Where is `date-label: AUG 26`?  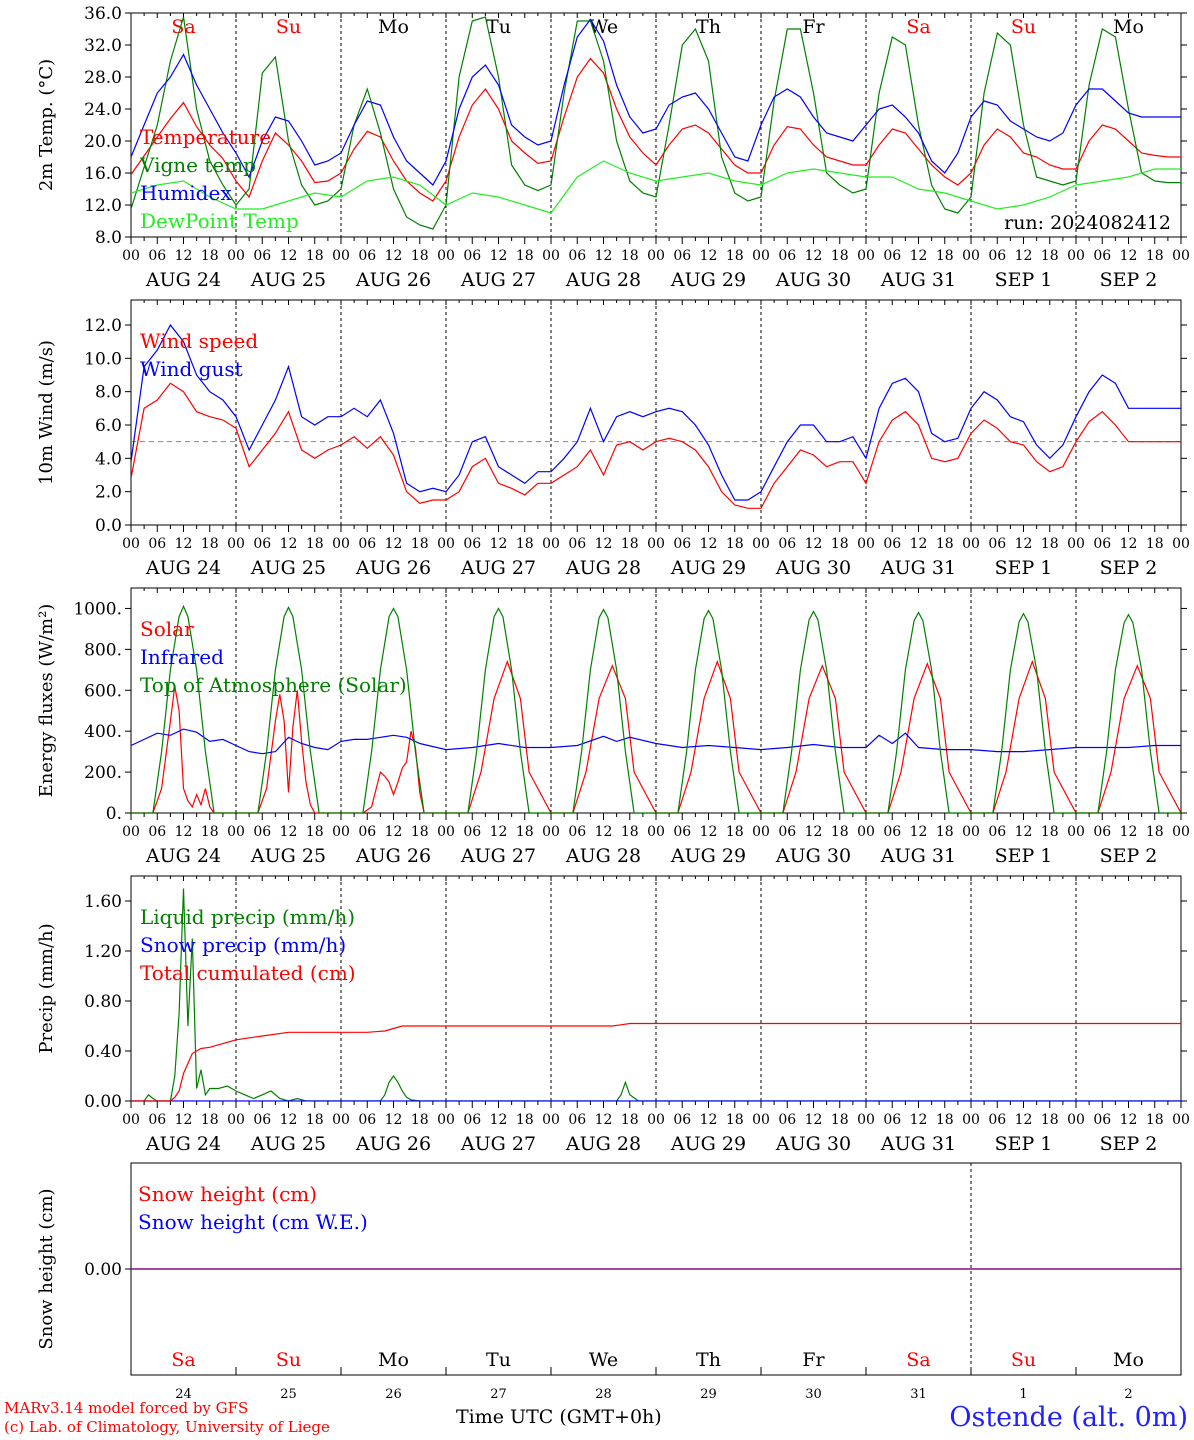 date-label: AUG 26 is located at coordinates (393, 856).